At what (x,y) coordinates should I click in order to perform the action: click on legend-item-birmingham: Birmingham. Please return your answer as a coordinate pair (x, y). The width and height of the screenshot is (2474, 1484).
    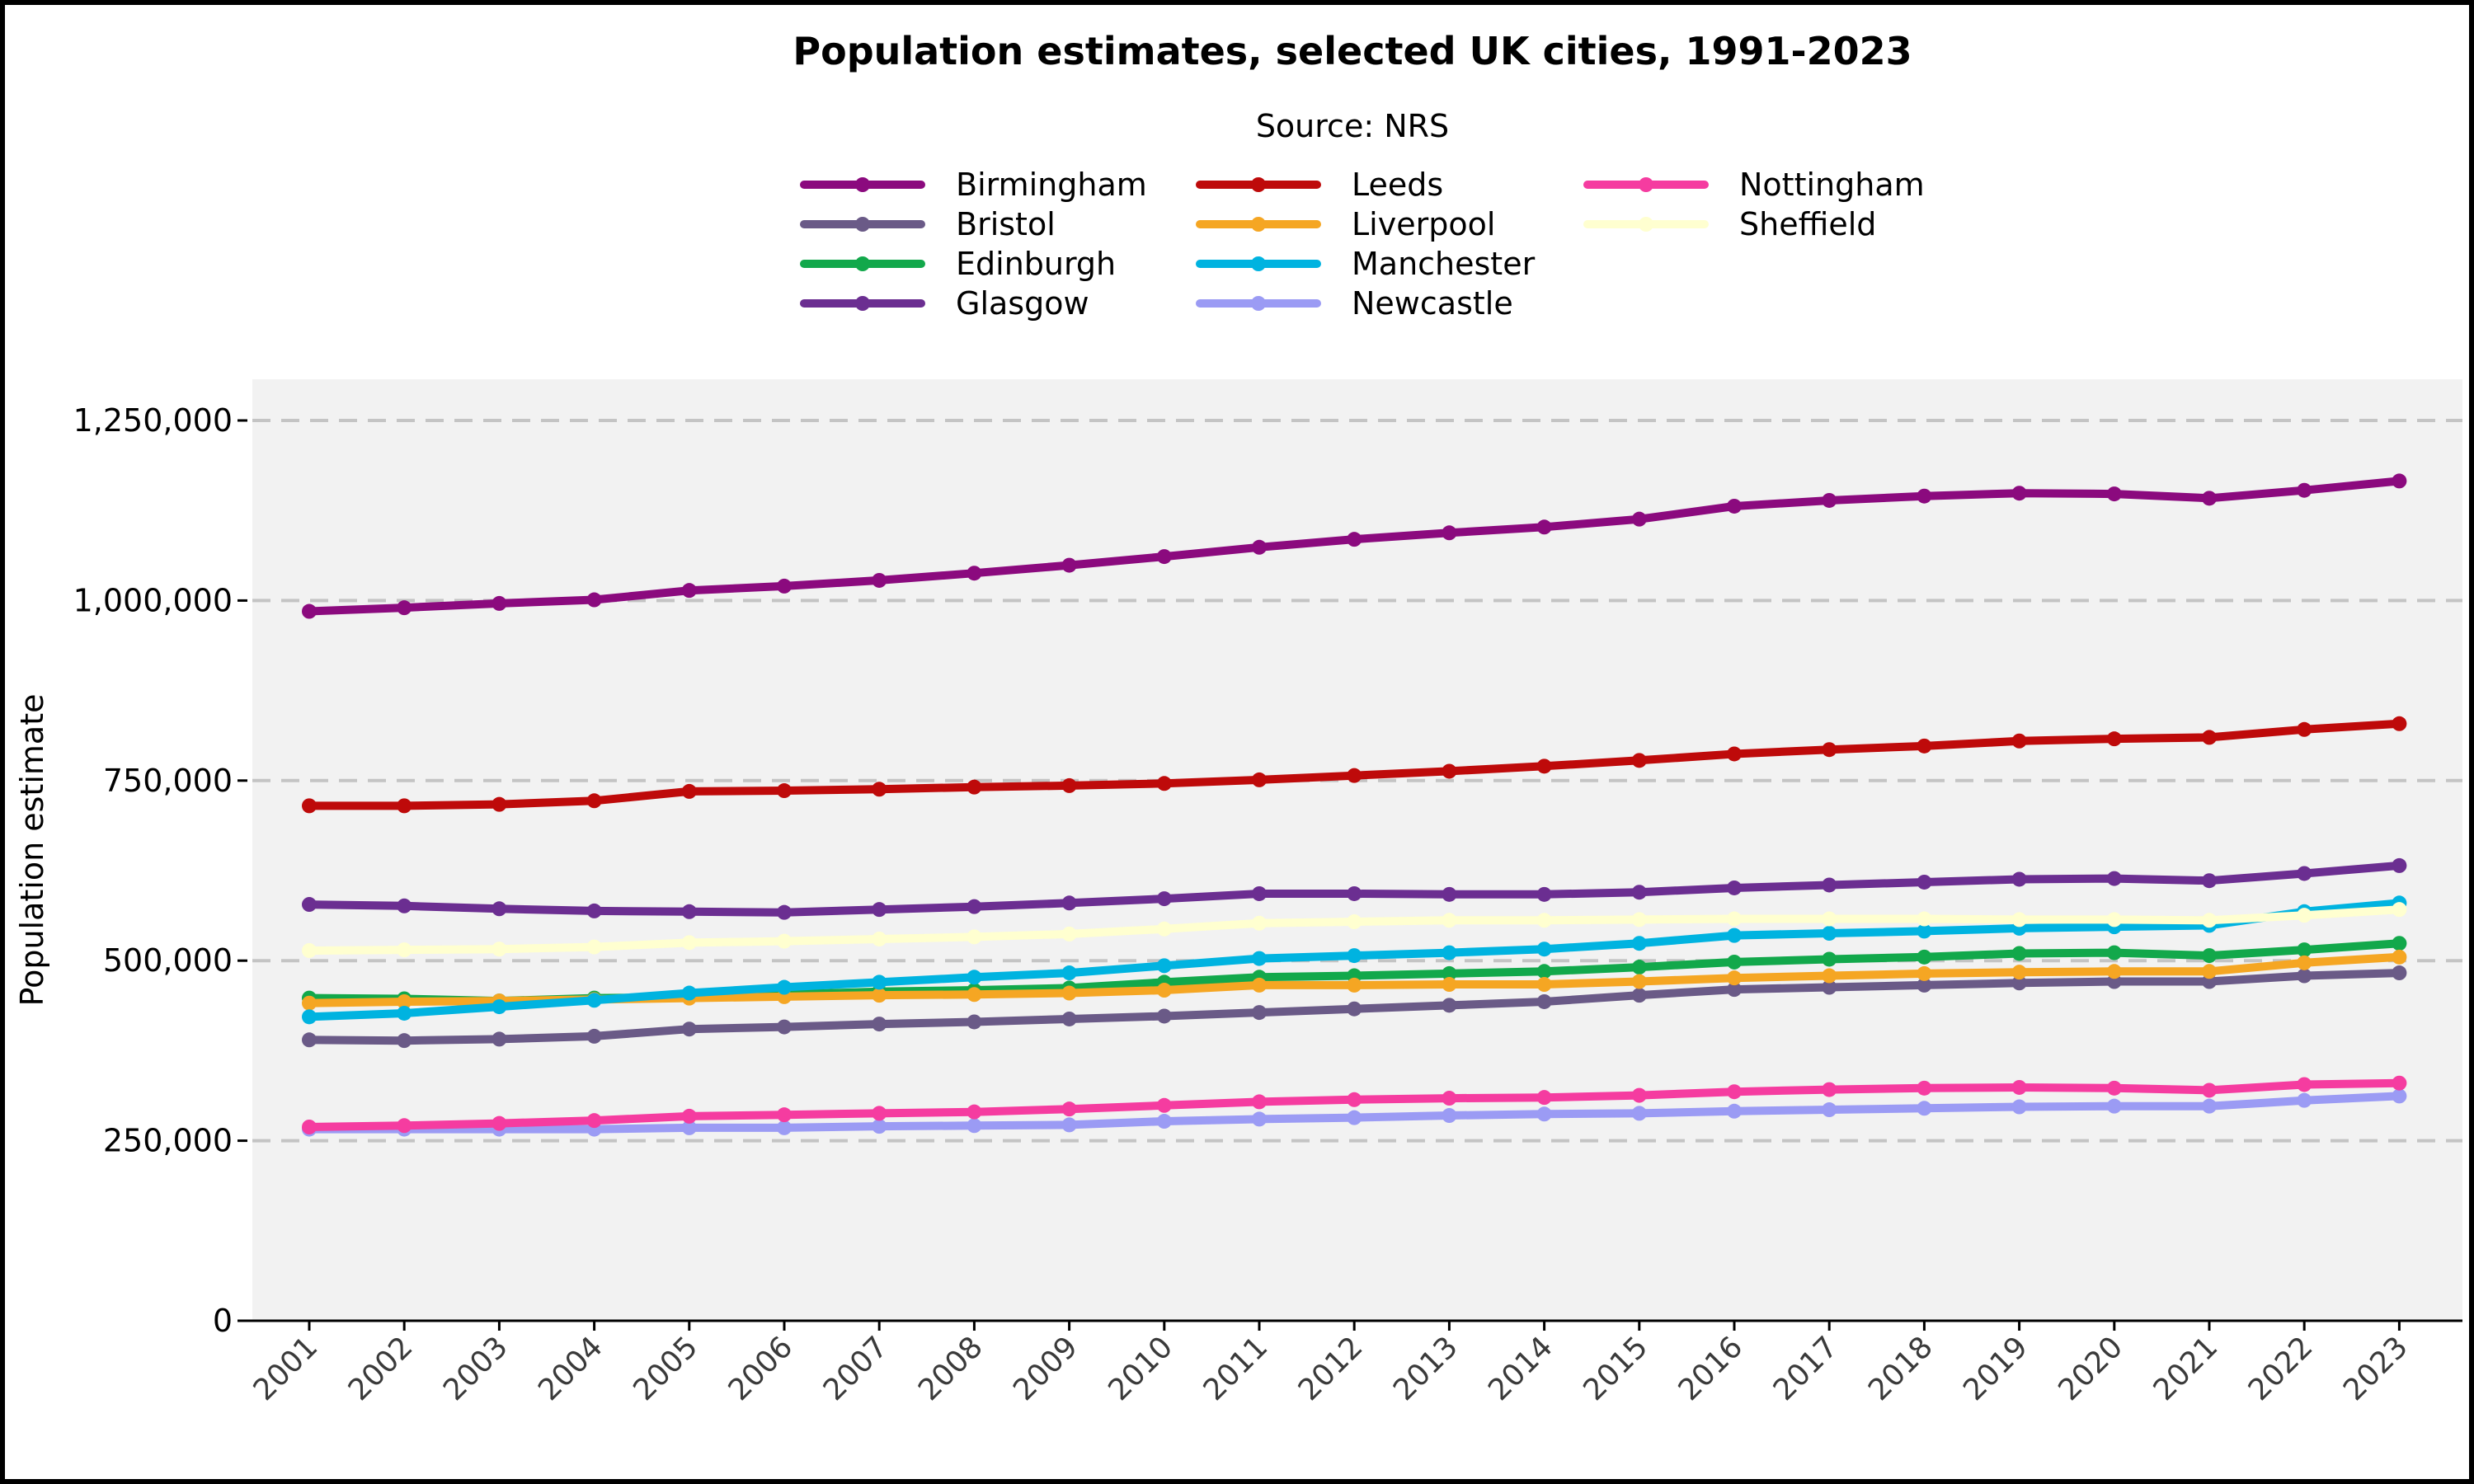
    Looking at the image, I should click on (973, 185).